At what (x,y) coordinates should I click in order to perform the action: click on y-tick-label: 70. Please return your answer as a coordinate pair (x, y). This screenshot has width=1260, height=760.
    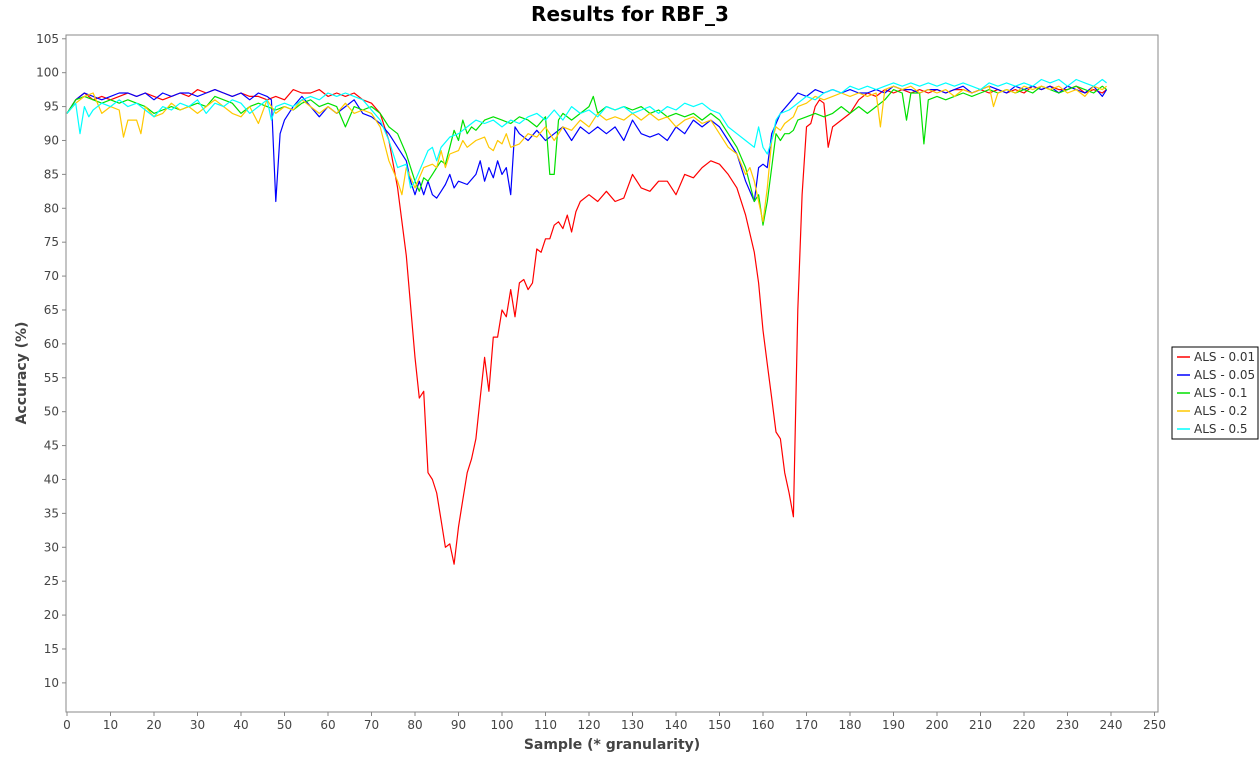
    Looking at the image, I should click on (51, 276).